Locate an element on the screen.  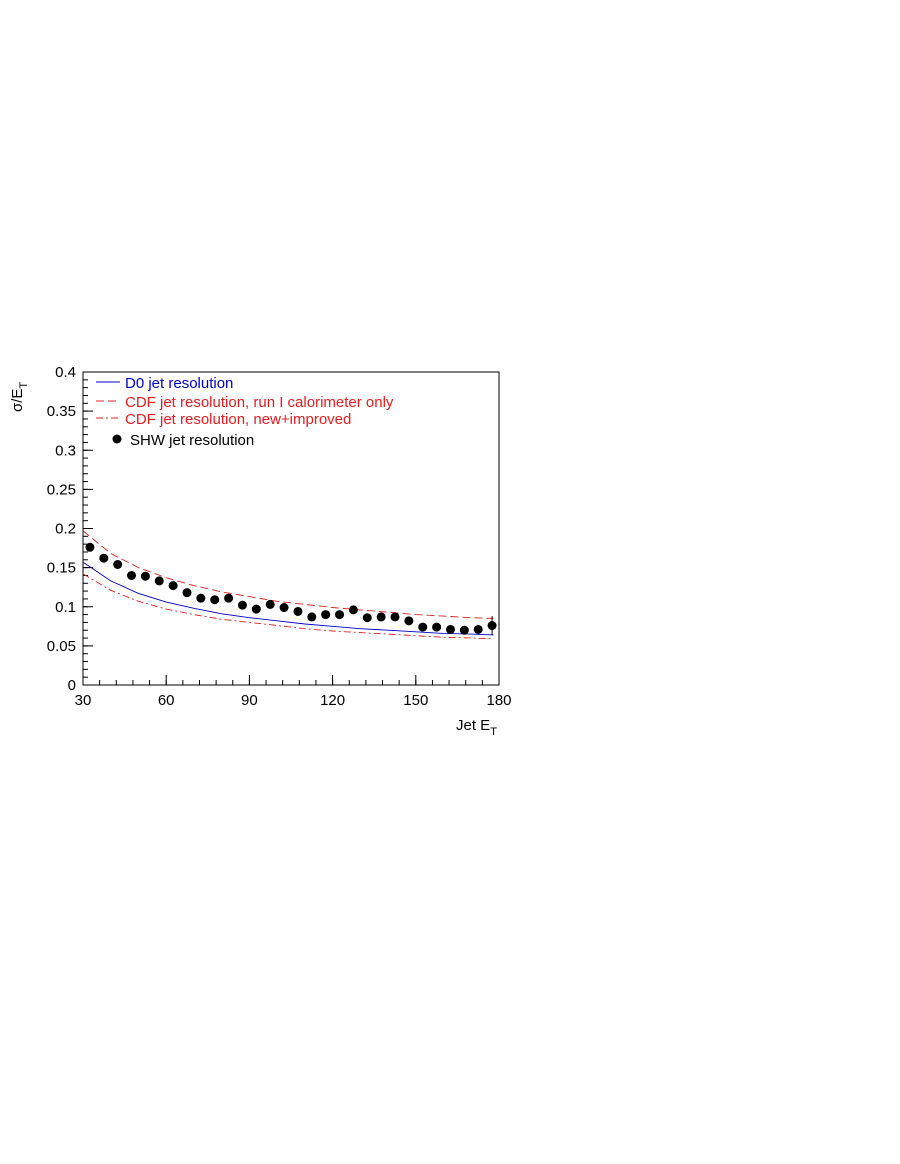
y-tick-label: 0.25 is located at coordinates (61, 489).